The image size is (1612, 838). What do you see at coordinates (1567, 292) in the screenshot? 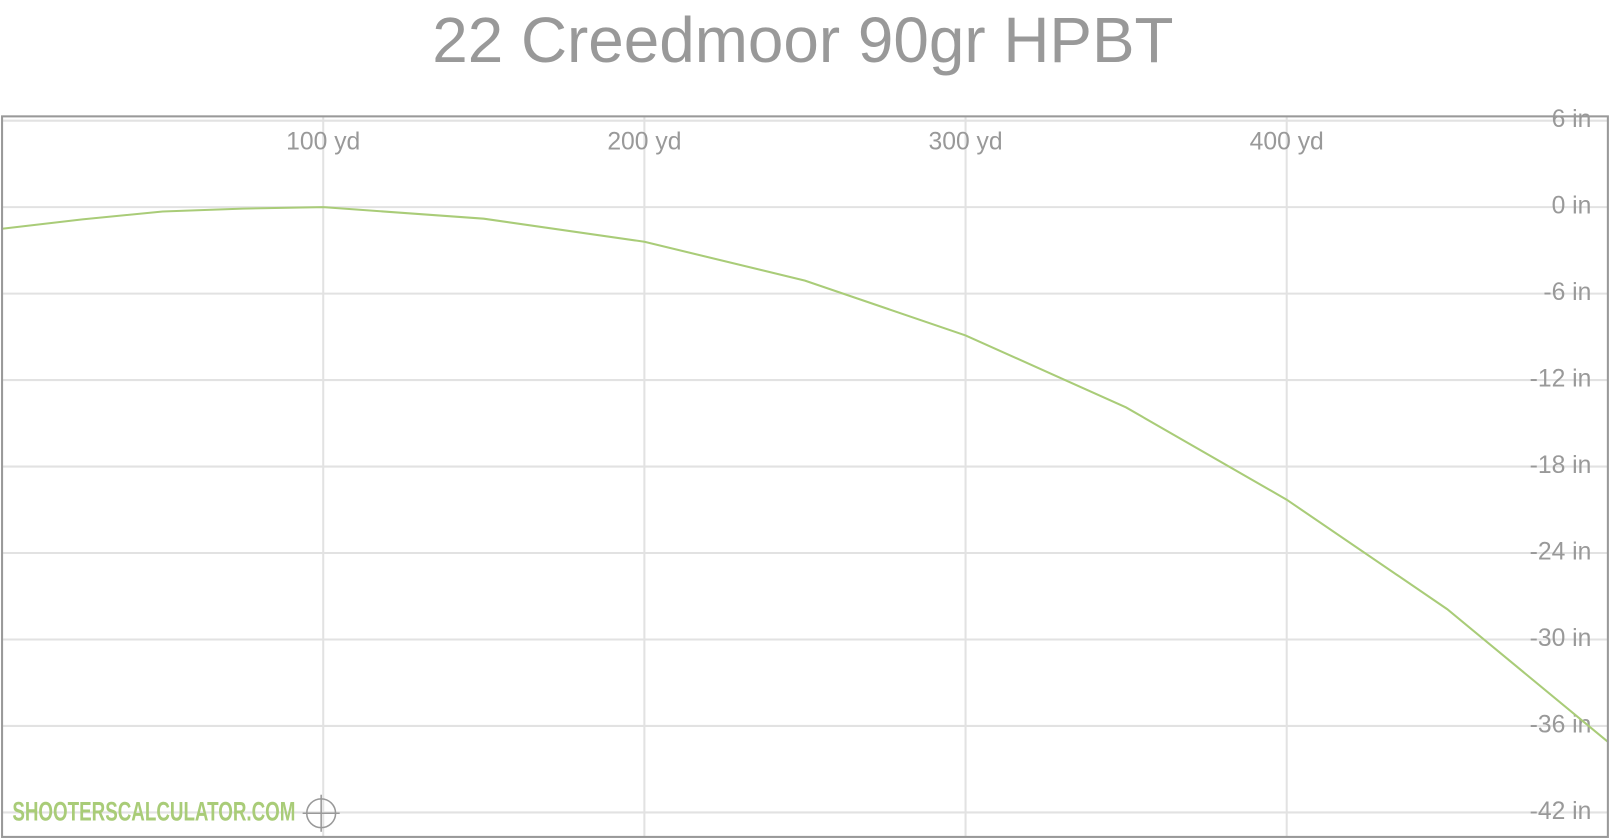
I see `y-tick-label: -6 in` at bounding box center [1567, 292].